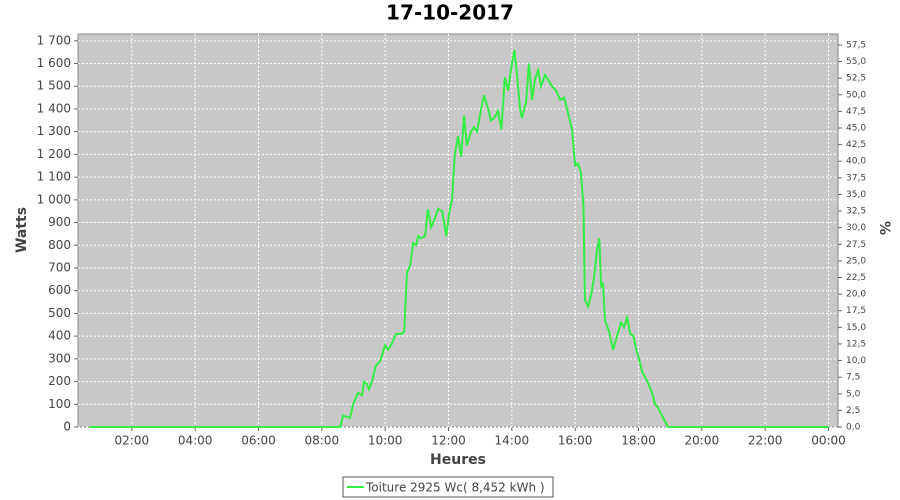 Image resolution: width=900 pixels, height=500 pixels. I want to click on x-tick-label: 12:00, so click(448, 441).